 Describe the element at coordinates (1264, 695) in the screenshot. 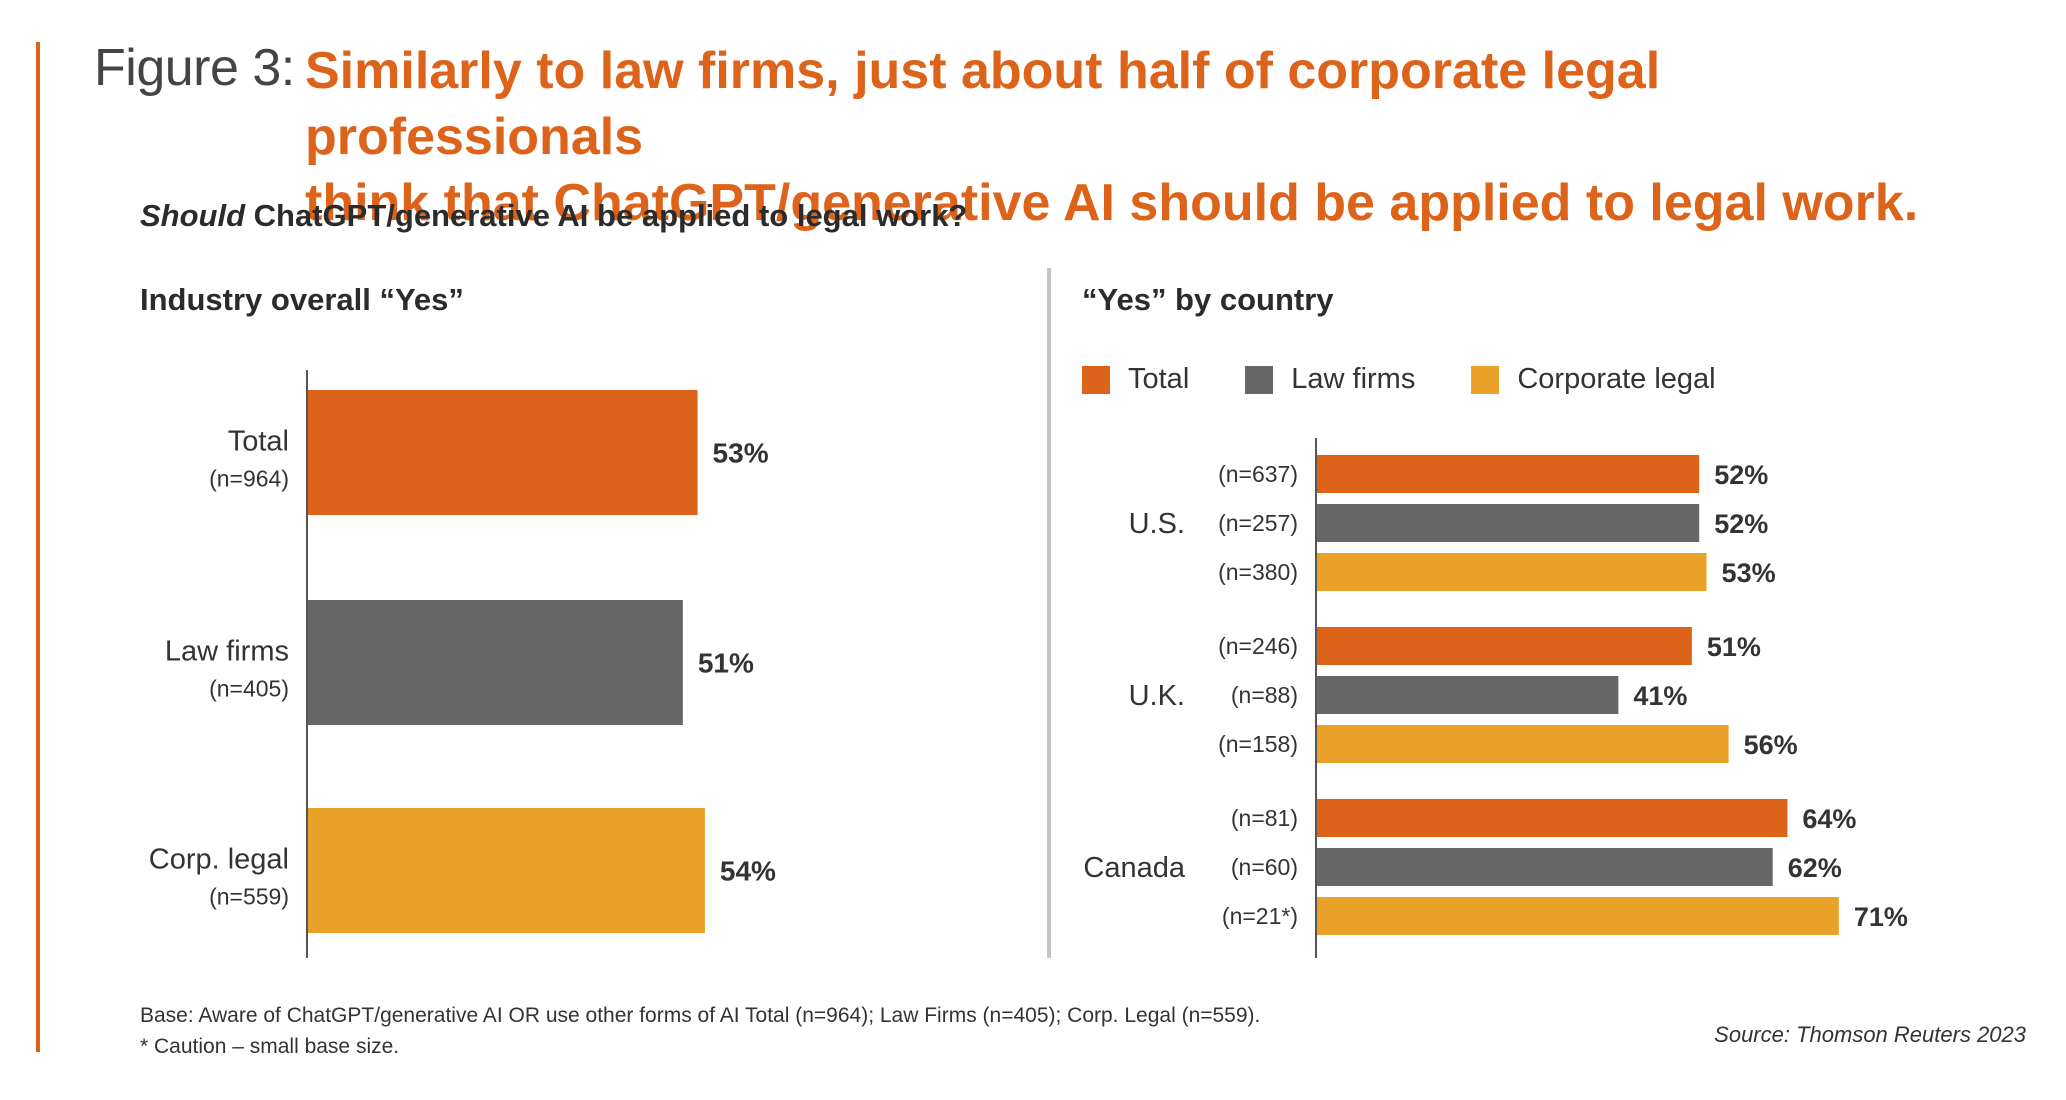

I see `country-sample-size-u-k-law-firms: (n=88)` at that location.